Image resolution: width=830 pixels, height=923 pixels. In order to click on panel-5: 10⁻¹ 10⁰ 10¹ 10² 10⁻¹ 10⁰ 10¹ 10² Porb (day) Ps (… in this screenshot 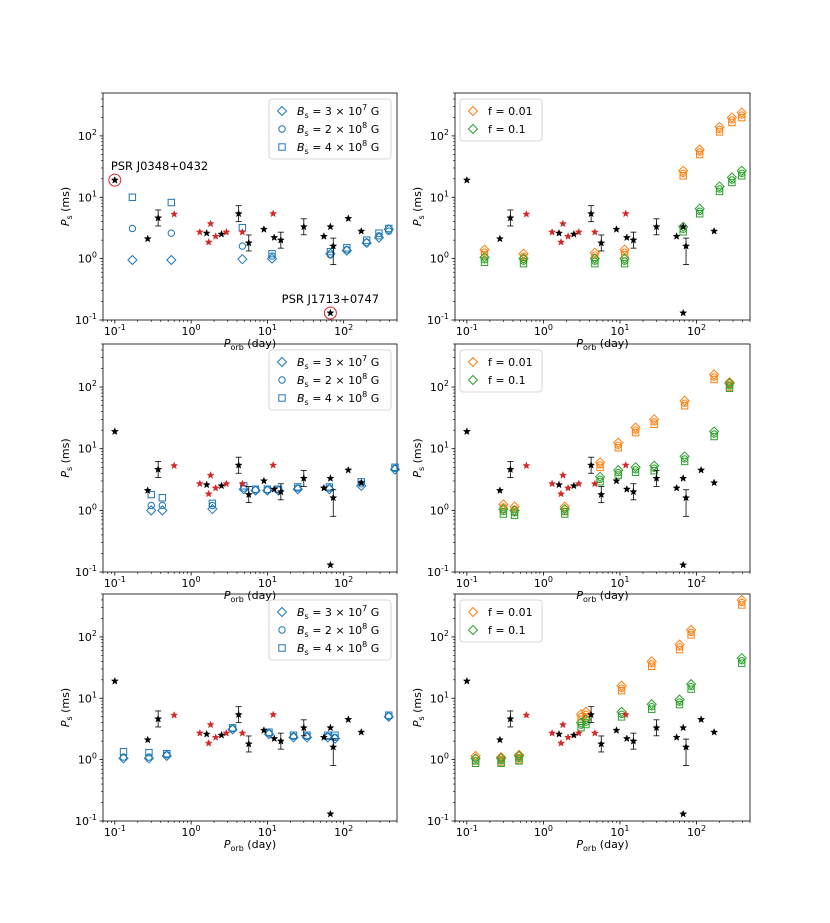, I will do `click(228, 723)`.